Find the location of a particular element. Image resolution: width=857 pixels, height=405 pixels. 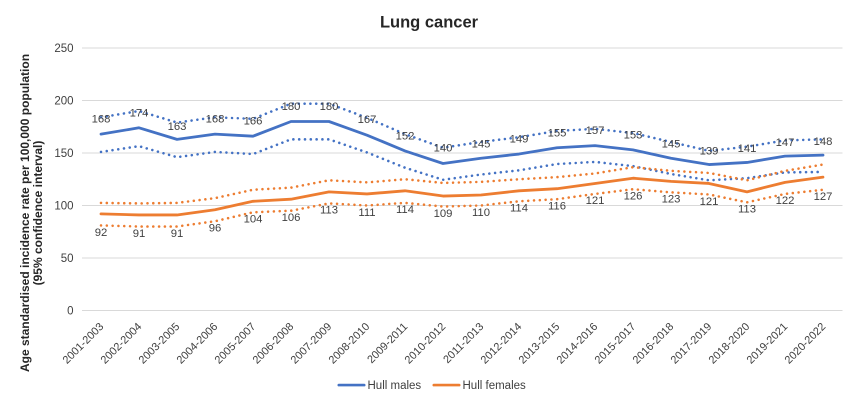

svg-text: 150 is located at coordinates (63, 154).